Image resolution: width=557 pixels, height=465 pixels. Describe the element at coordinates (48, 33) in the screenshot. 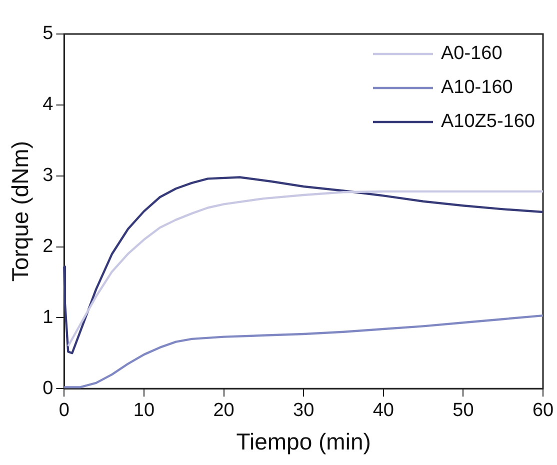

I see `y-tick-label: 5` at that location.